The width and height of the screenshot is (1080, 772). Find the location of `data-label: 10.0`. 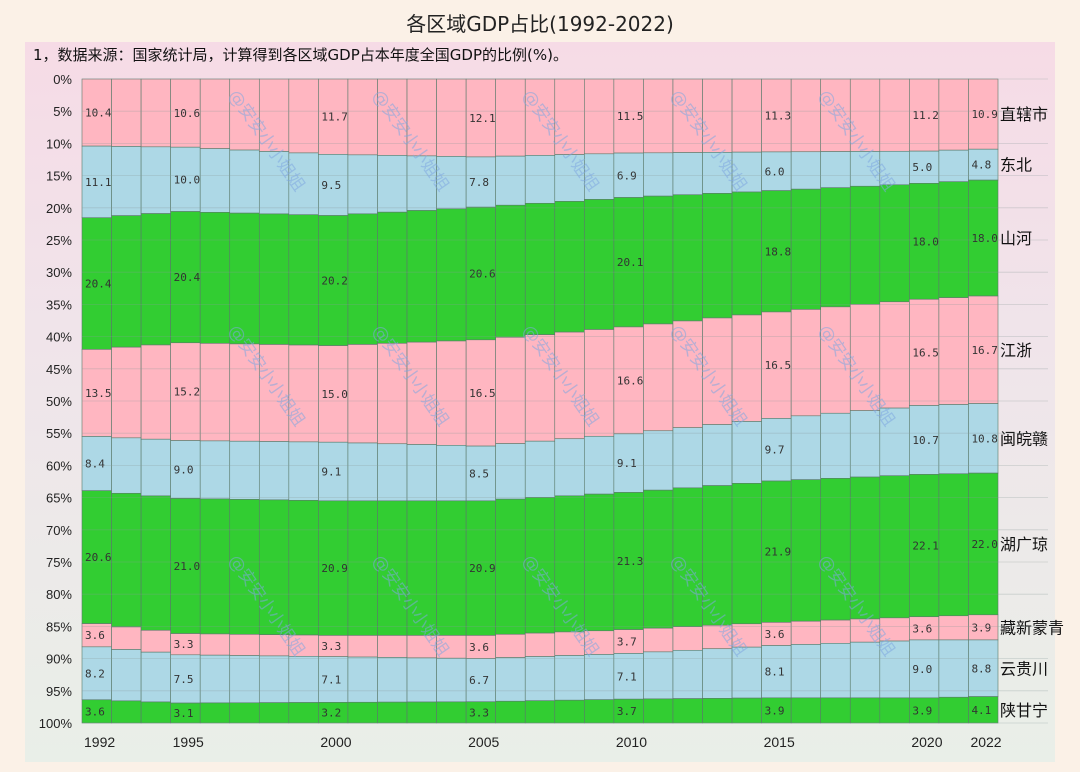

data-label: 10.0 is located at coordinates (187, 179).